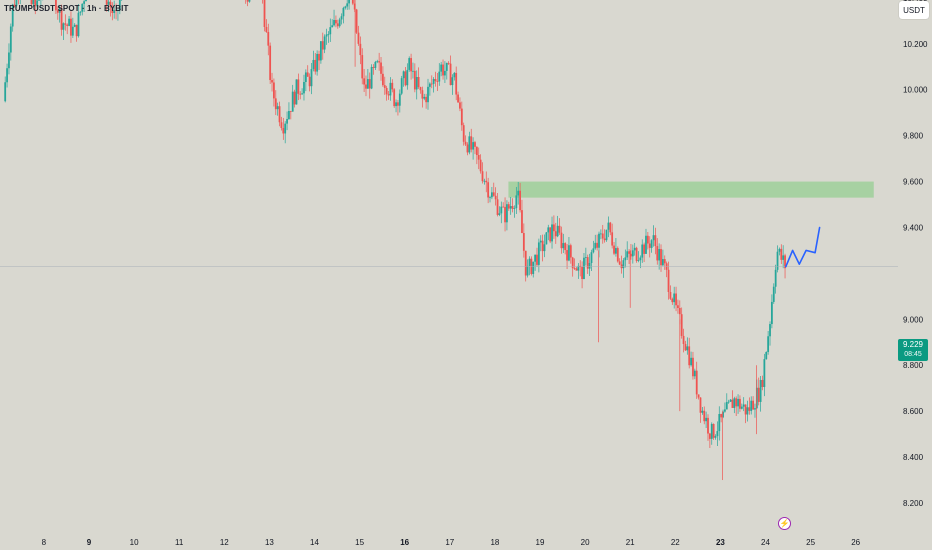 The image size is (932, 550). Describe the element at coordinates (913, 350) in the screenshot. I see `last-price-badge: 9.229 08:45` at that location.